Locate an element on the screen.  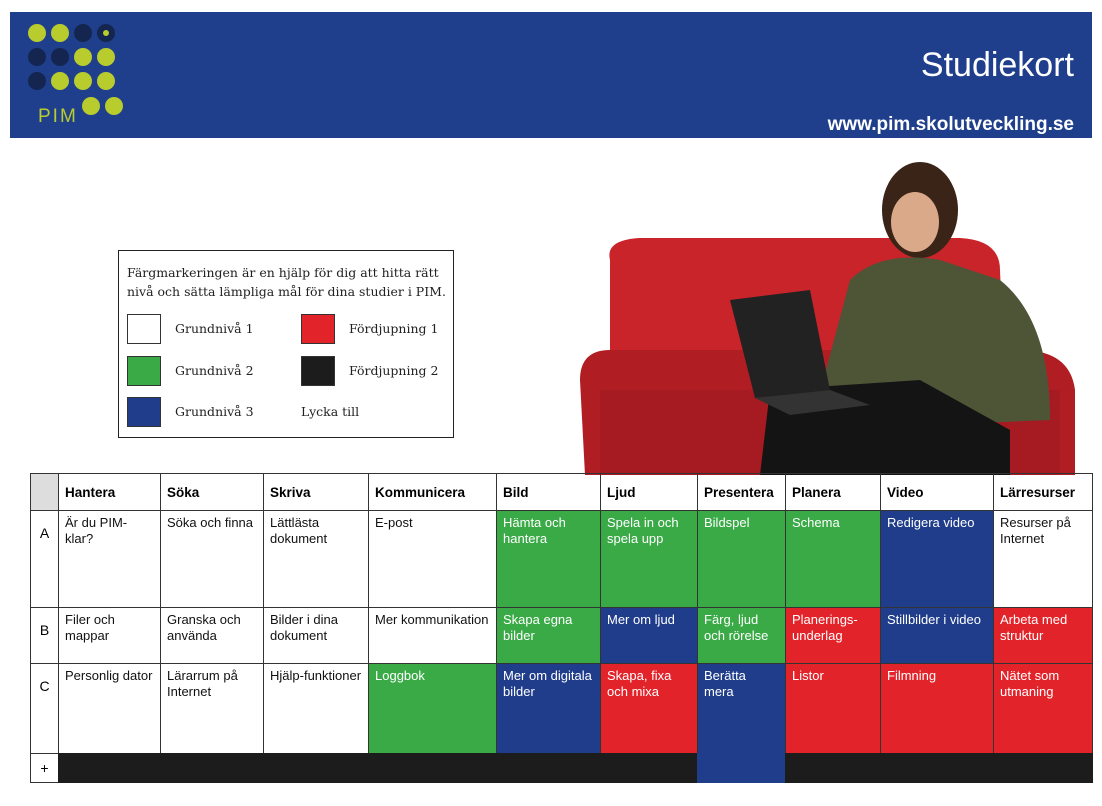
course-cell: E-post is located at coordinates (432, 559).